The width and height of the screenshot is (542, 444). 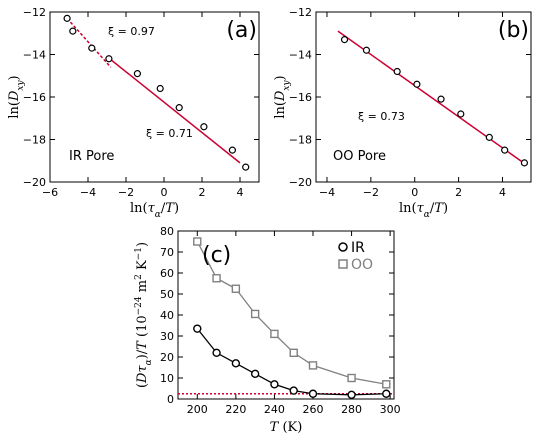 I want to click on y-tick-label: 80, so click(x=167, y=231).